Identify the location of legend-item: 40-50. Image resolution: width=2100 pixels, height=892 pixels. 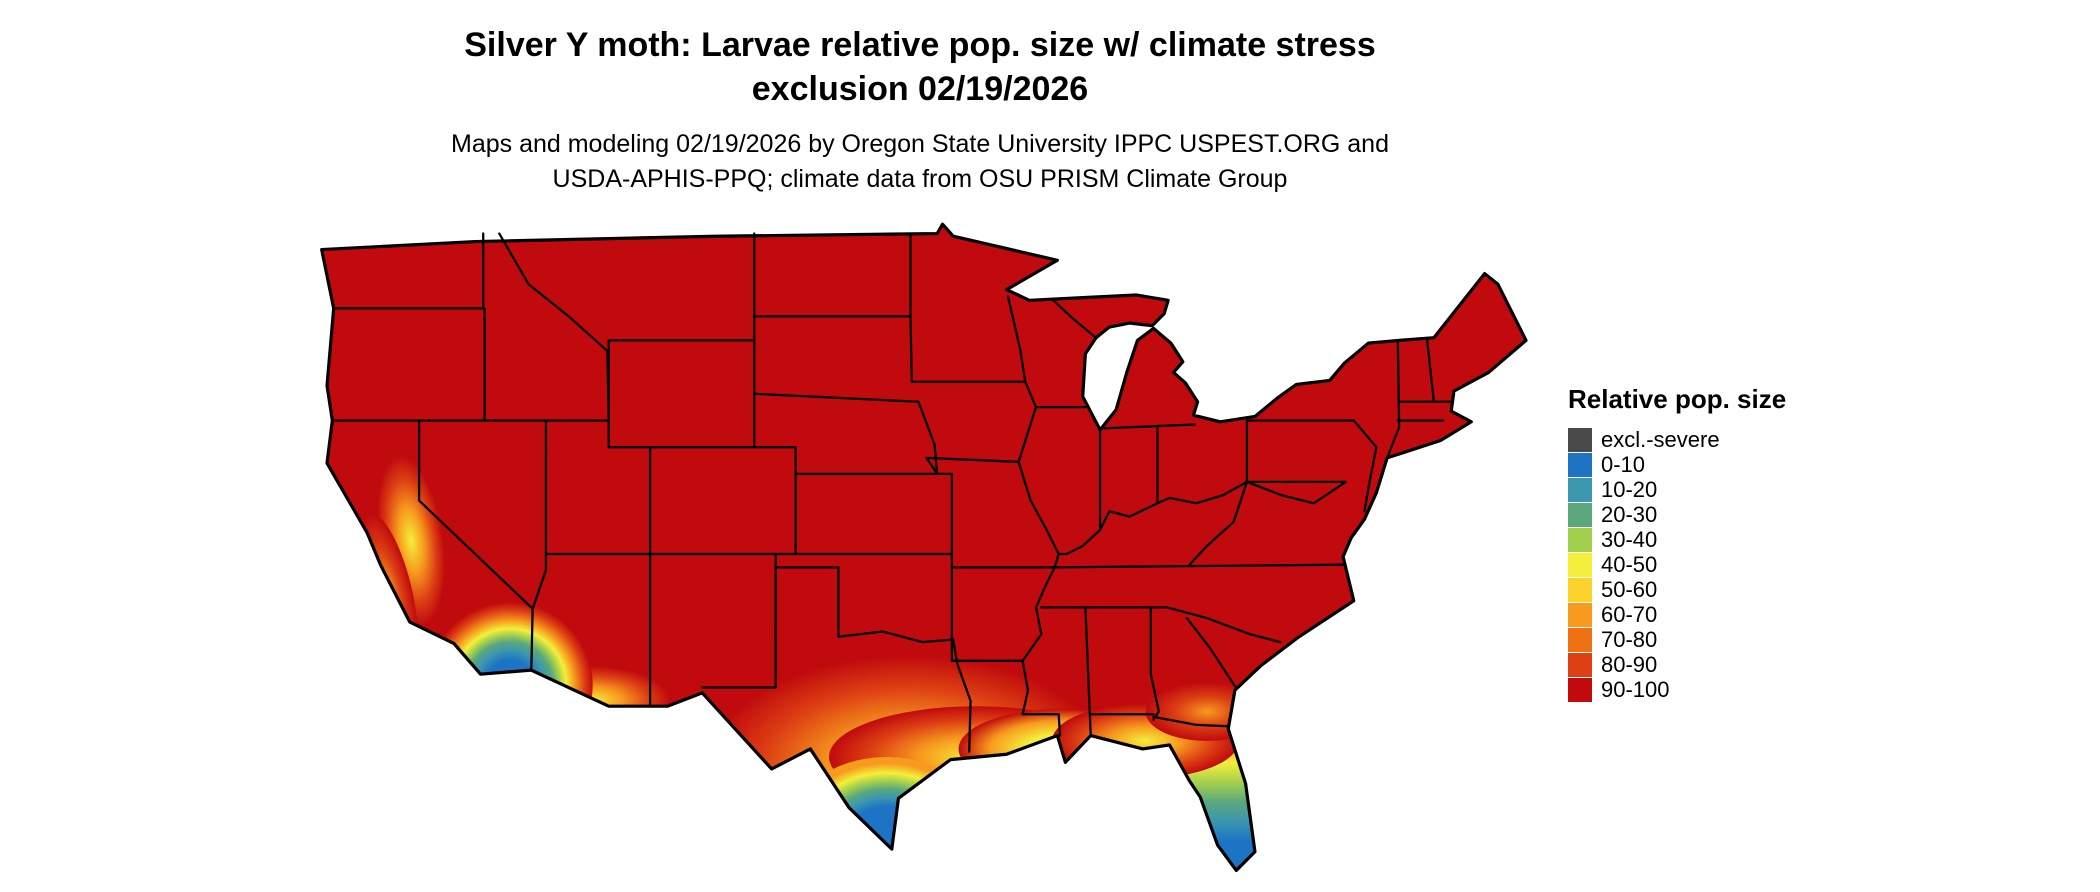
(1677, 564).